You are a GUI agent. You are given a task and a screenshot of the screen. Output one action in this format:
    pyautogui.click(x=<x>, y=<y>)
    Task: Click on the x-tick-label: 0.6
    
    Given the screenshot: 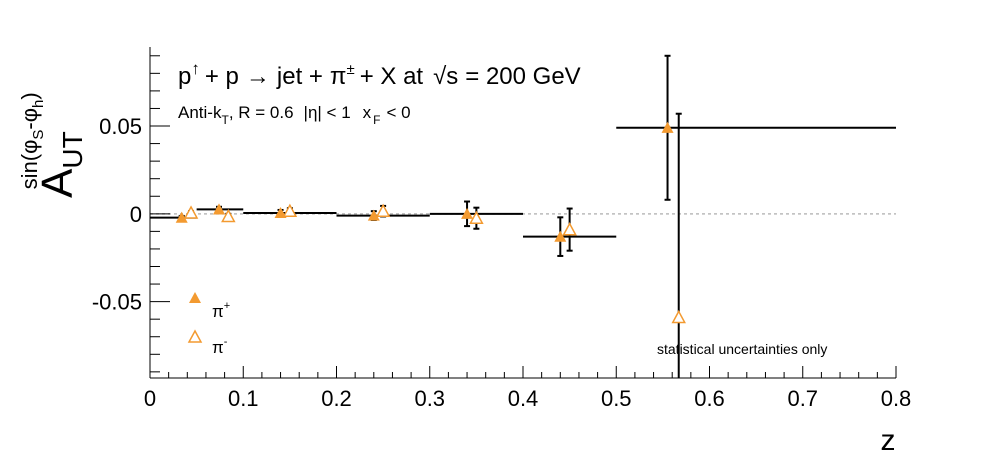 What is the action you would take?
    pyautogui.click(x=709, y=398)
    